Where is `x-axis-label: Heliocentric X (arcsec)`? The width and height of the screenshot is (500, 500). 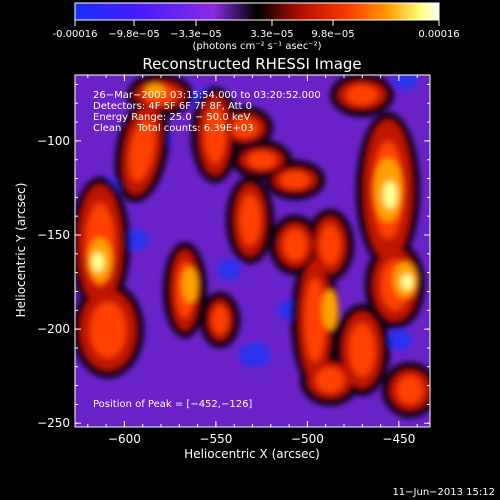 x-axis-label: Heliocentric X (arcsec) is located at coordinates (252, 454).